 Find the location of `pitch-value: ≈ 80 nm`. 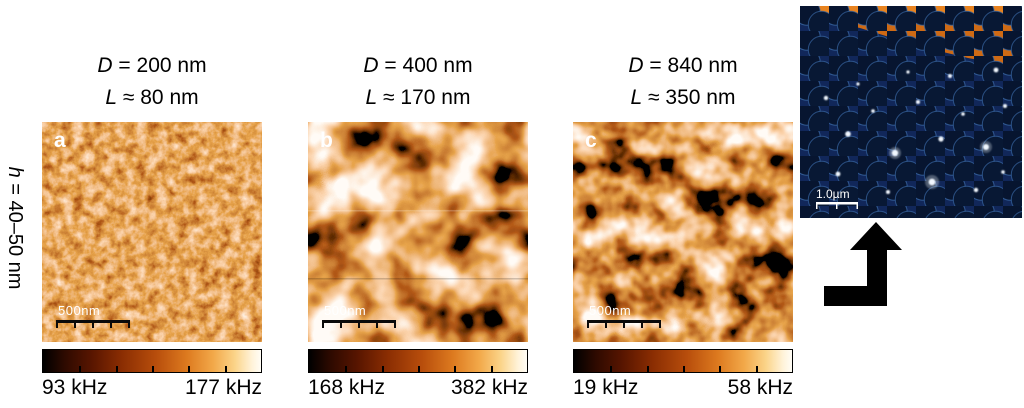

pitch-value: ≈ 80 nm is located at coordinates (158, 97).